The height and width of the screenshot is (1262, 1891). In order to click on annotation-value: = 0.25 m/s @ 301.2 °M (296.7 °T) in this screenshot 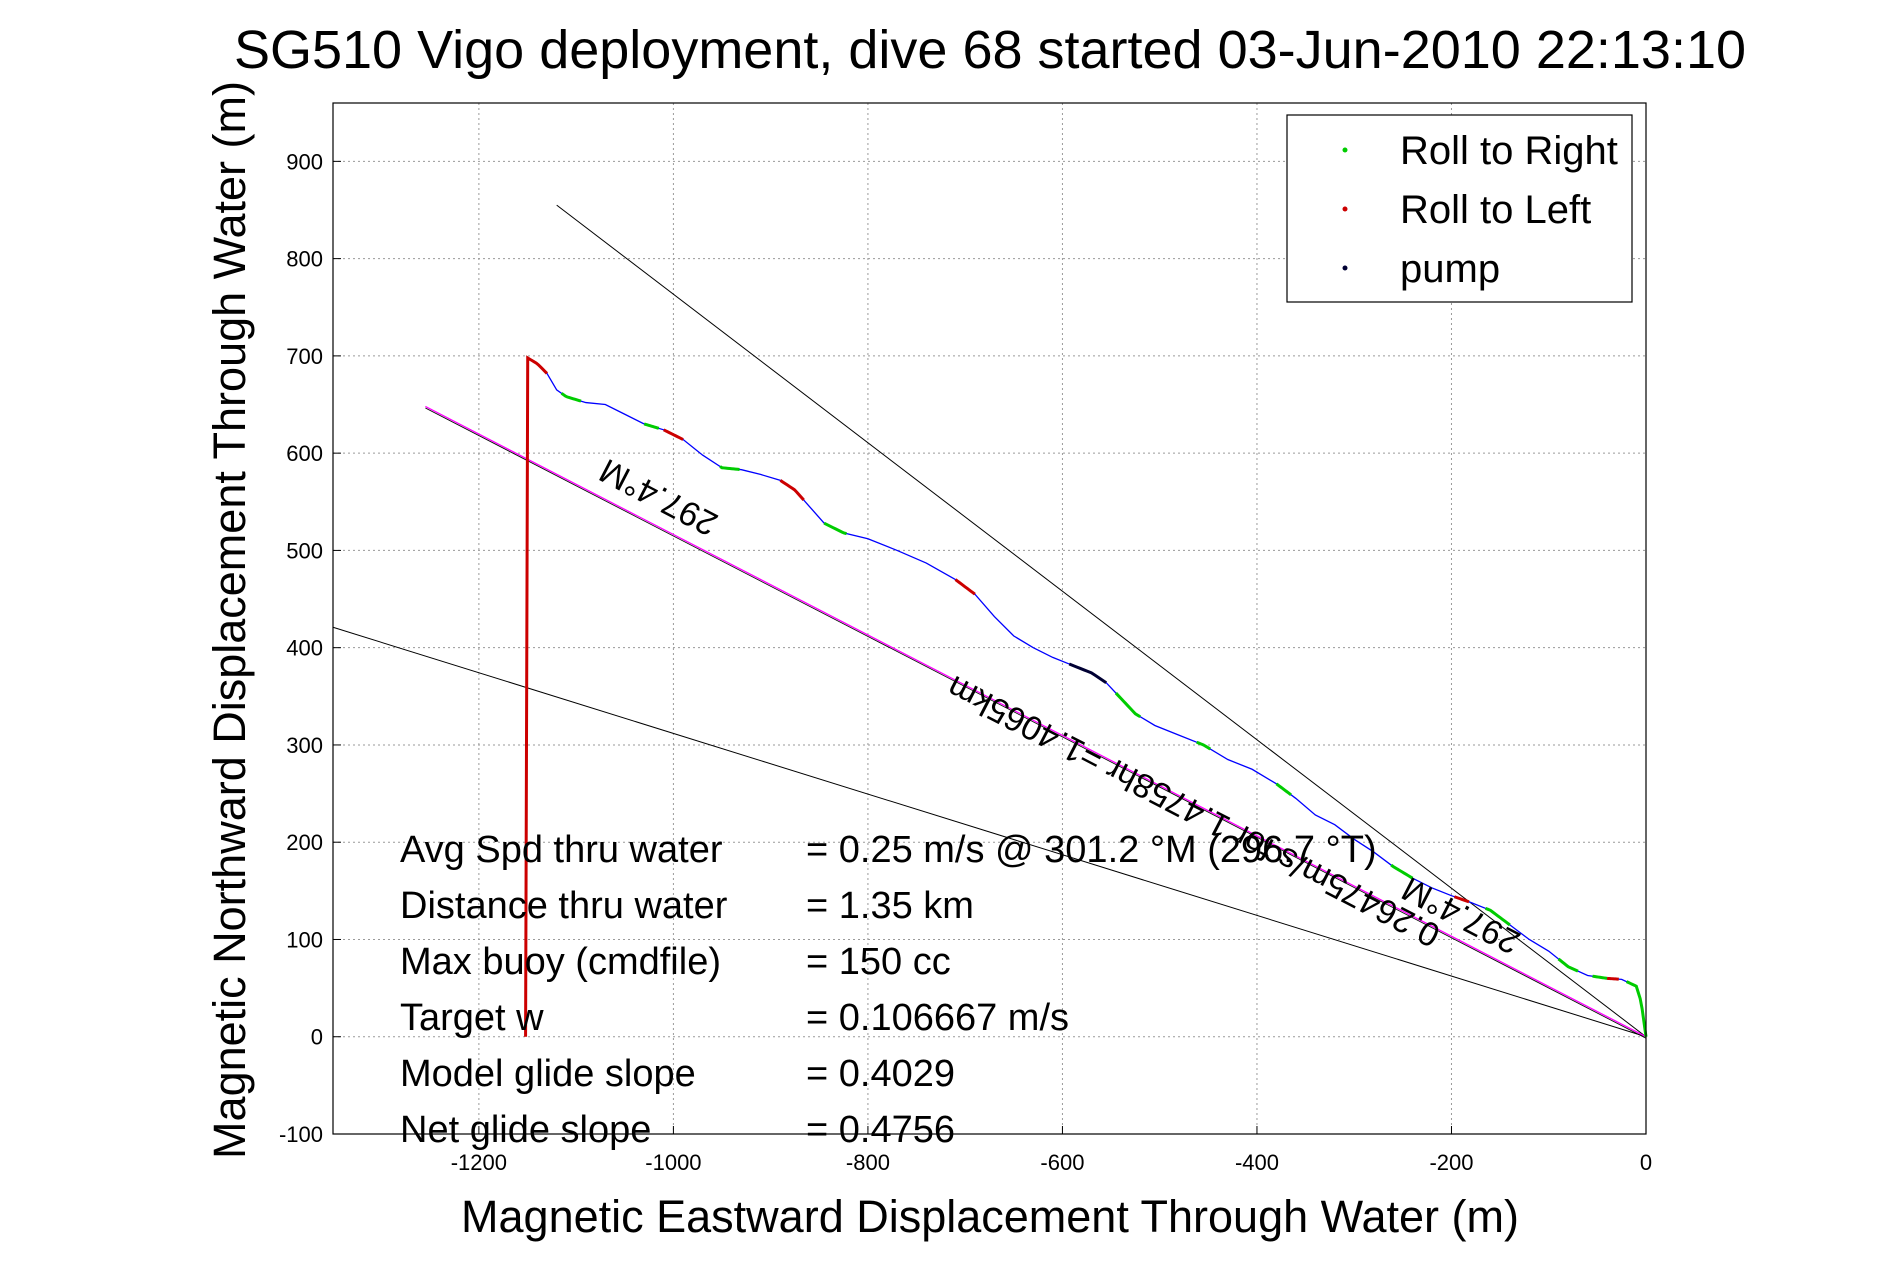, I will do `click(1091, 850)`.